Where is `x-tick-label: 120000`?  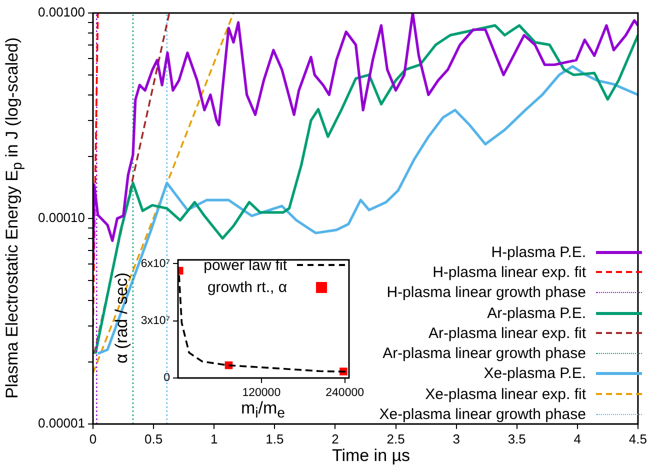
x-tick-label: 120000 is located at coordinates (261, 393).